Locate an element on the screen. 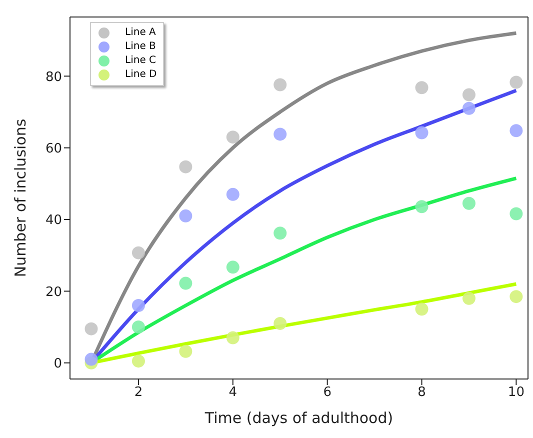  x-axis-title: Time (days of adulthood) is located at coordinates (299, 418).